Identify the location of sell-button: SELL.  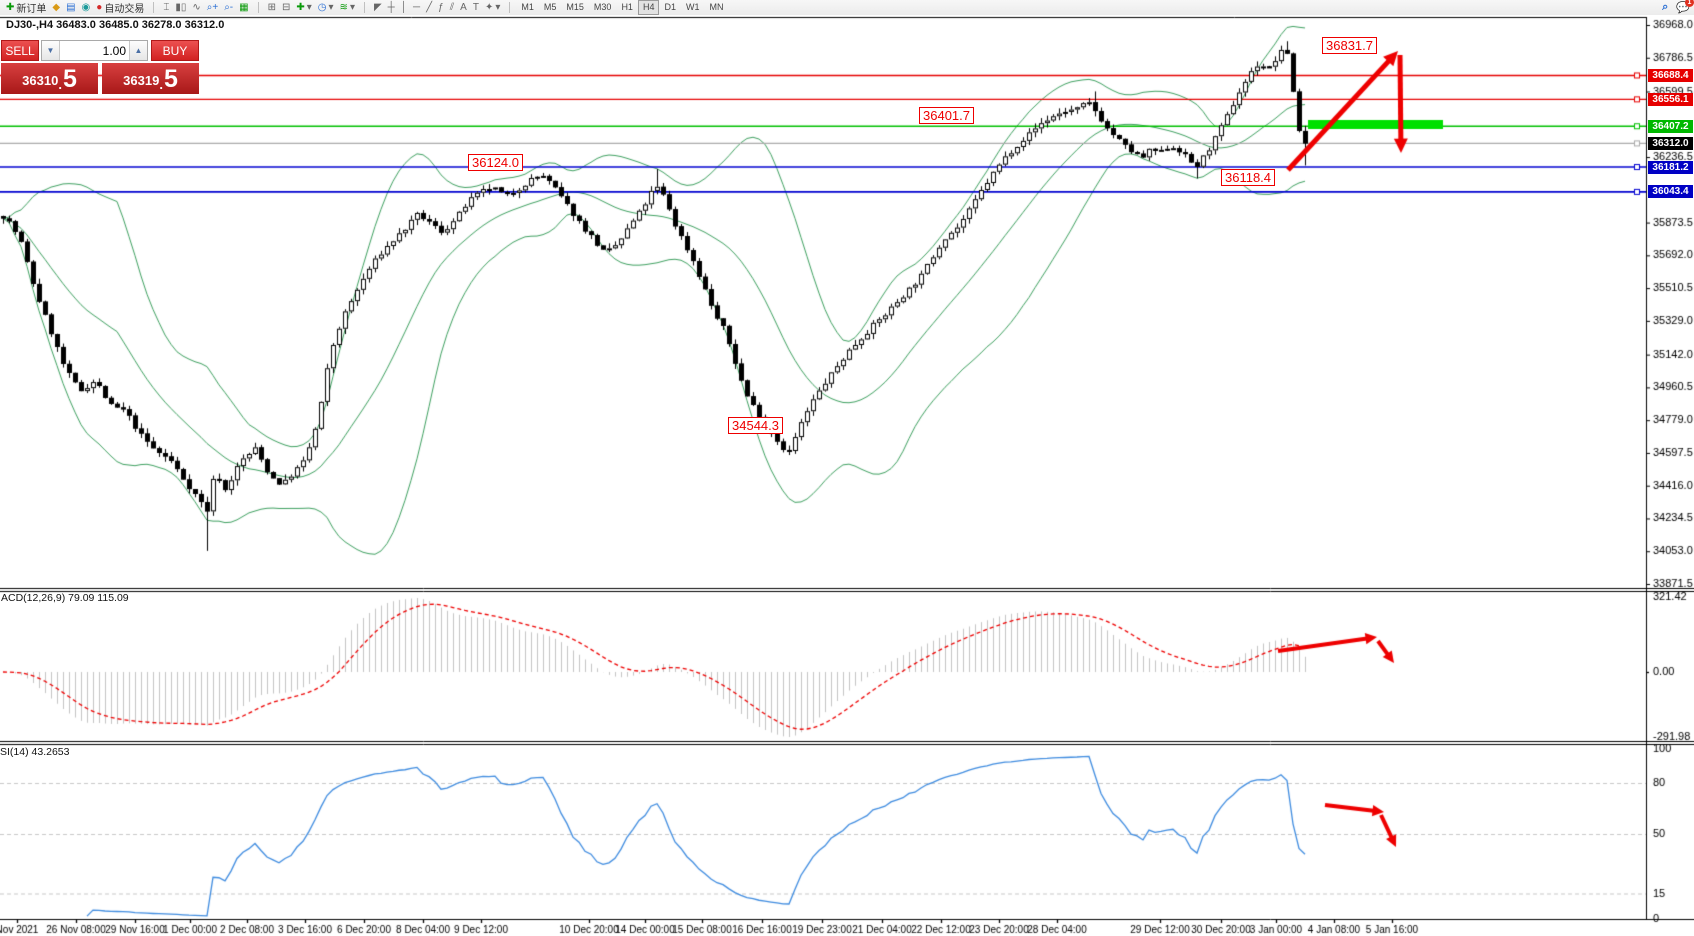
(20, 50).